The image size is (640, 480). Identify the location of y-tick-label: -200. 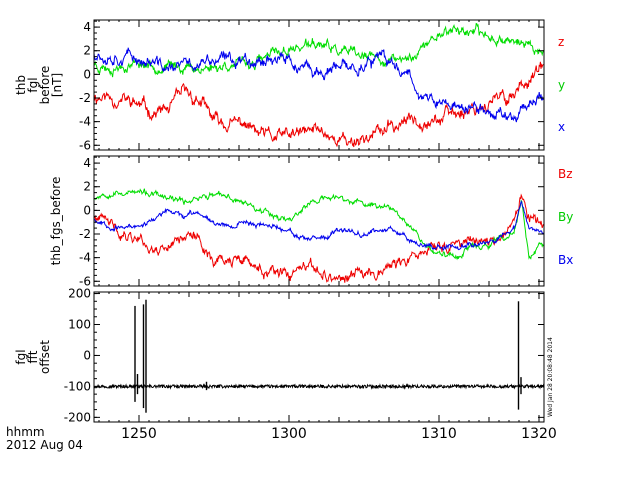
(77, 417).